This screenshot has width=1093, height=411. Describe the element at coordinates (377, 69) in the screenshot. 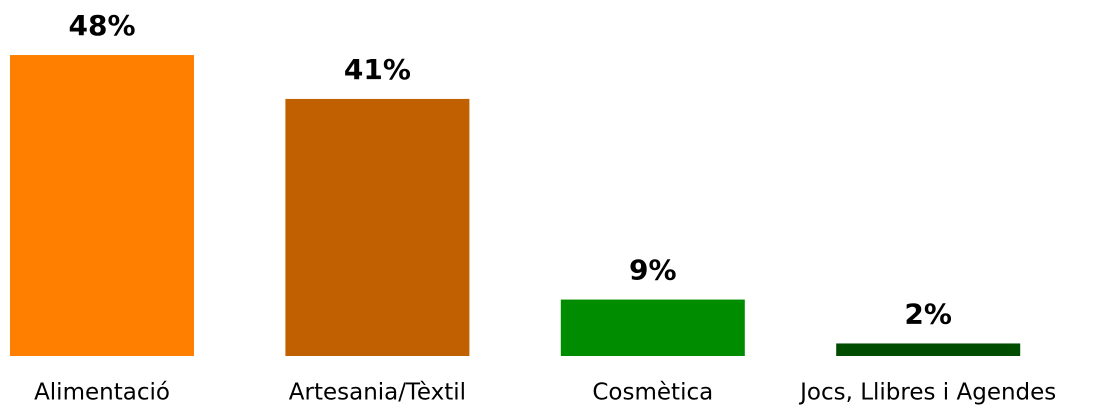

I see `value-label: 41%` at that location.